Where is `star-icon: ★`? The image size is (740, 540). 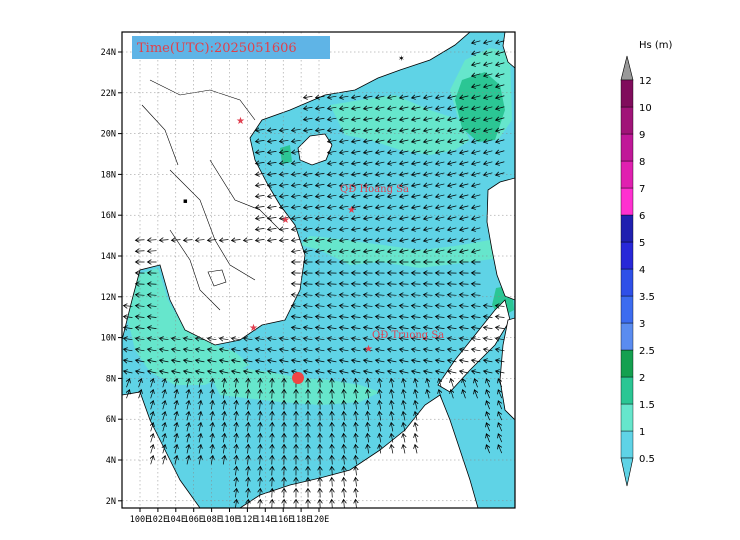
star-icon: ★ is located at coordinates (368, 349).